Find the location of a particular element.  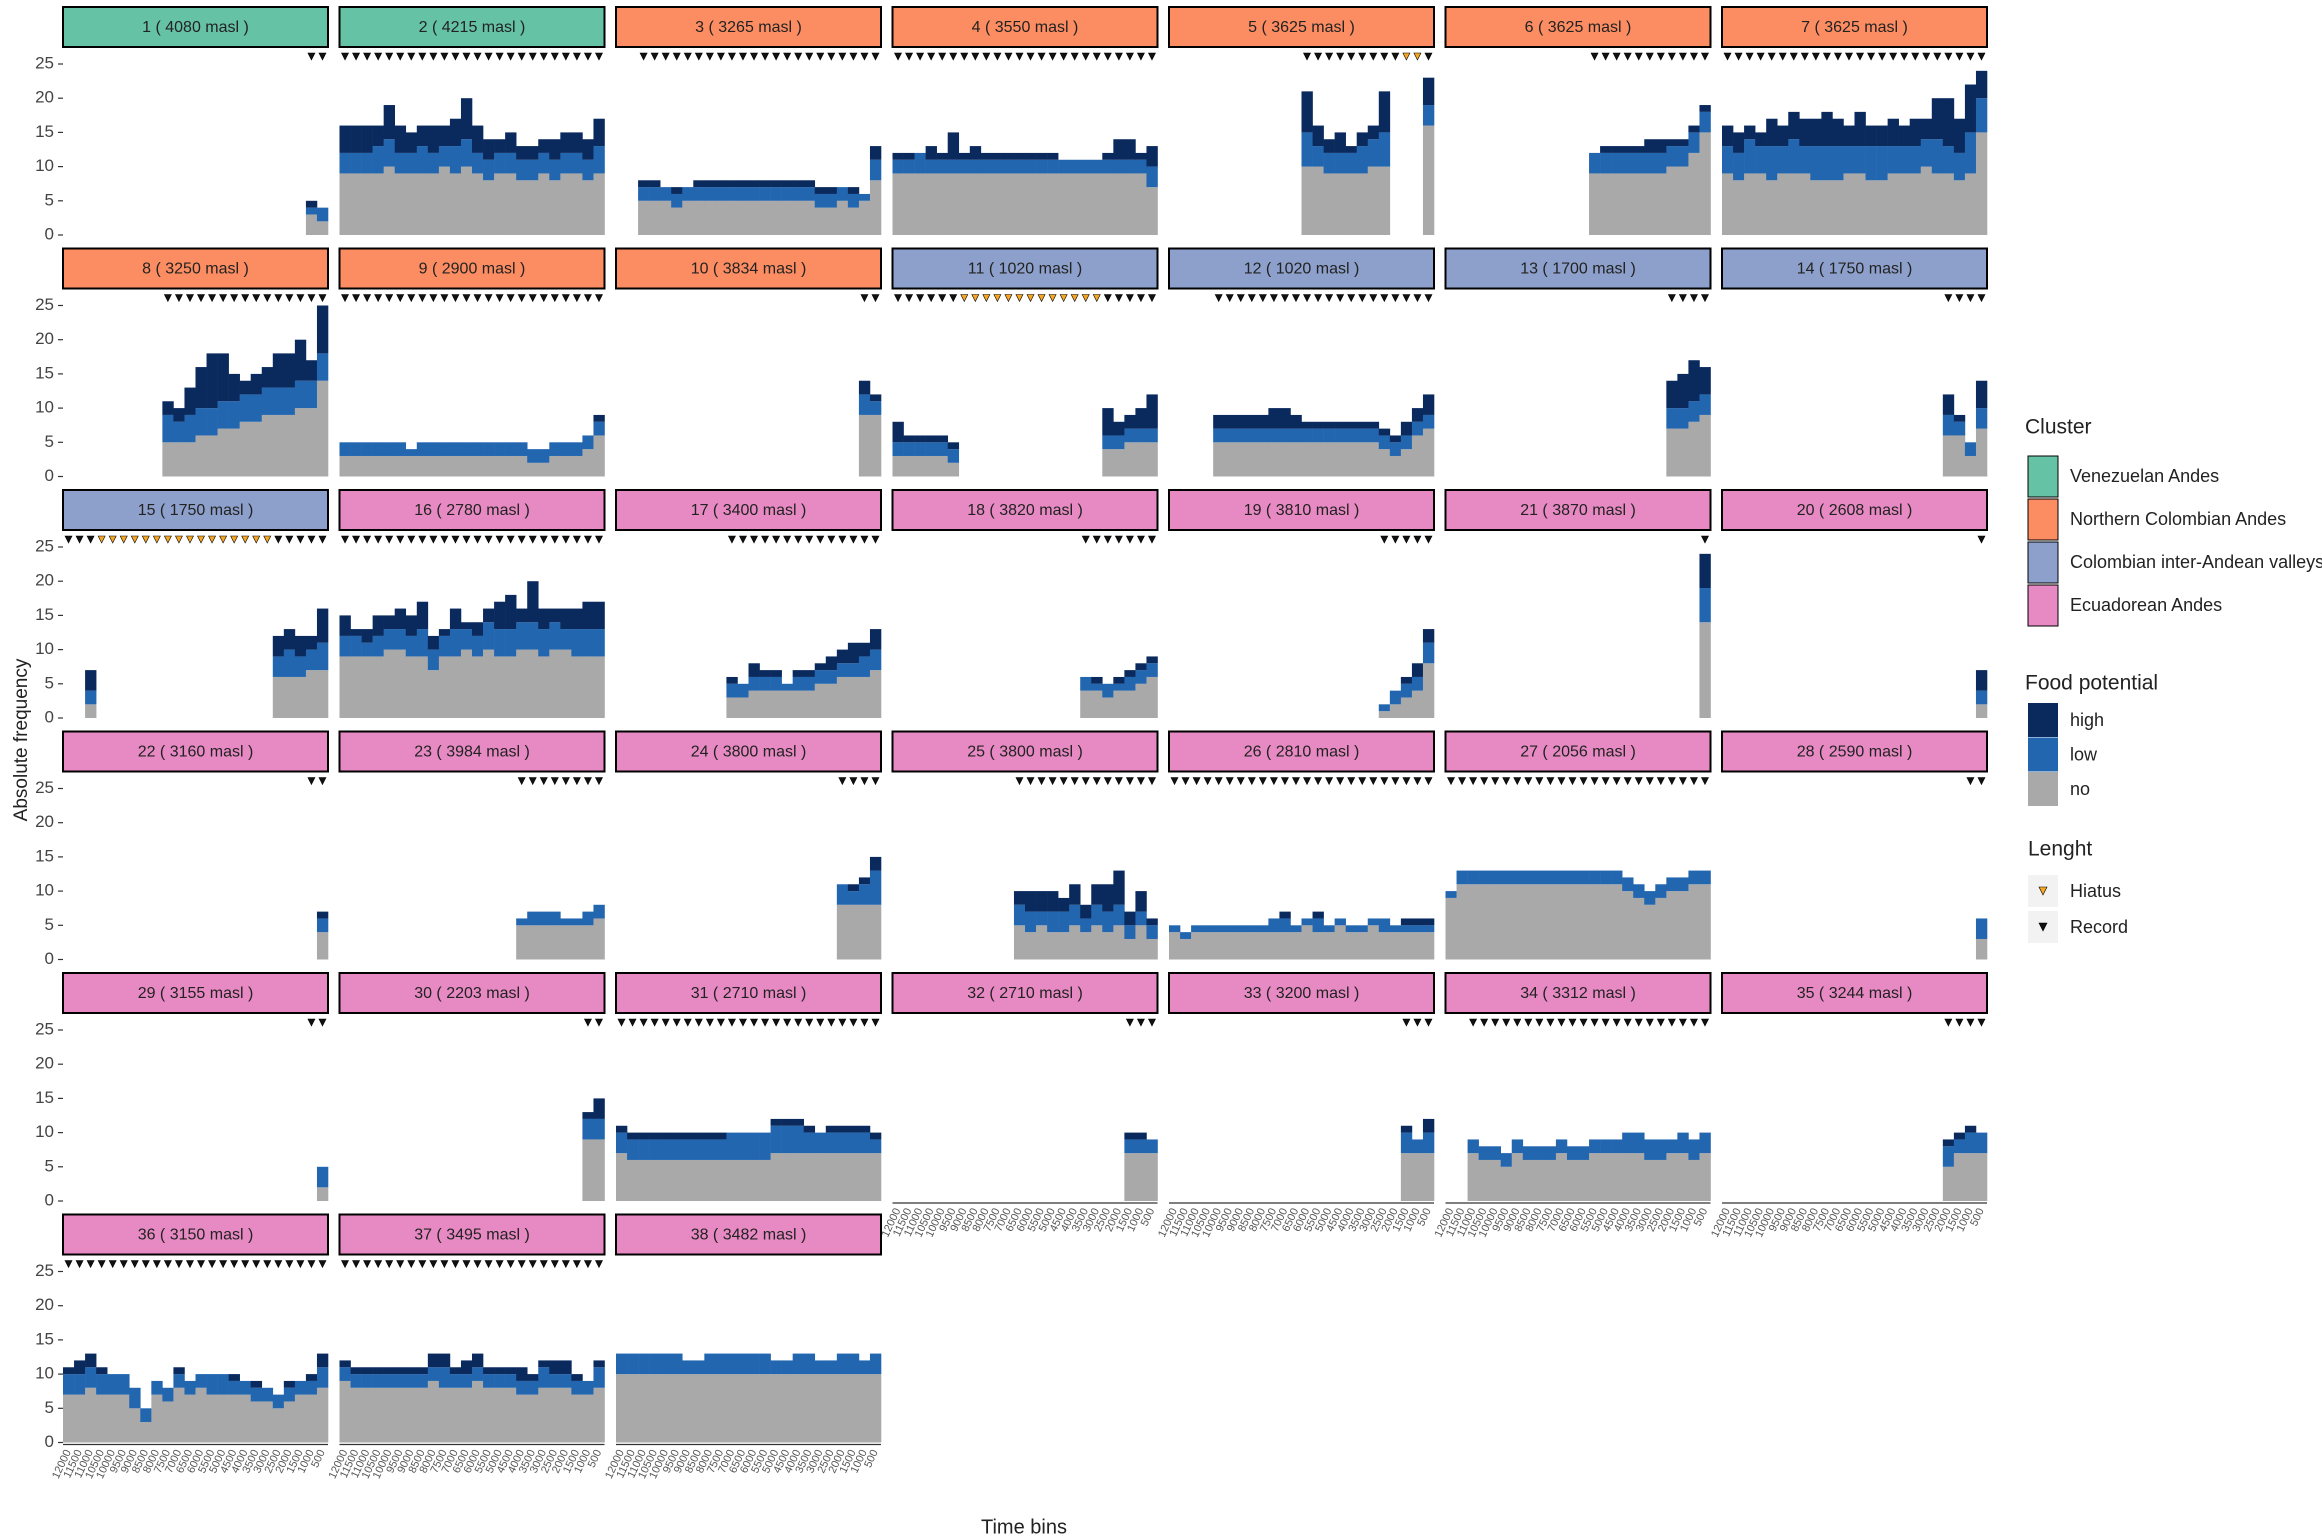

strip-title: 10 ( 3834 masl ) is located at coordinates (749, 269).